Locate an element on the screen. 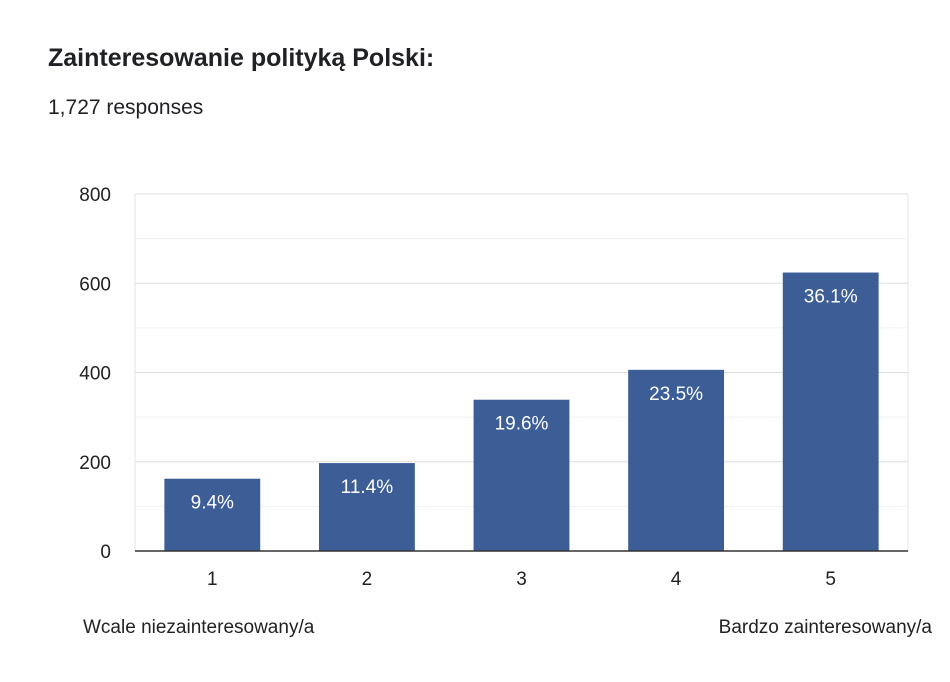  x-tick-label: 2 is located at coordinates (367, 579).